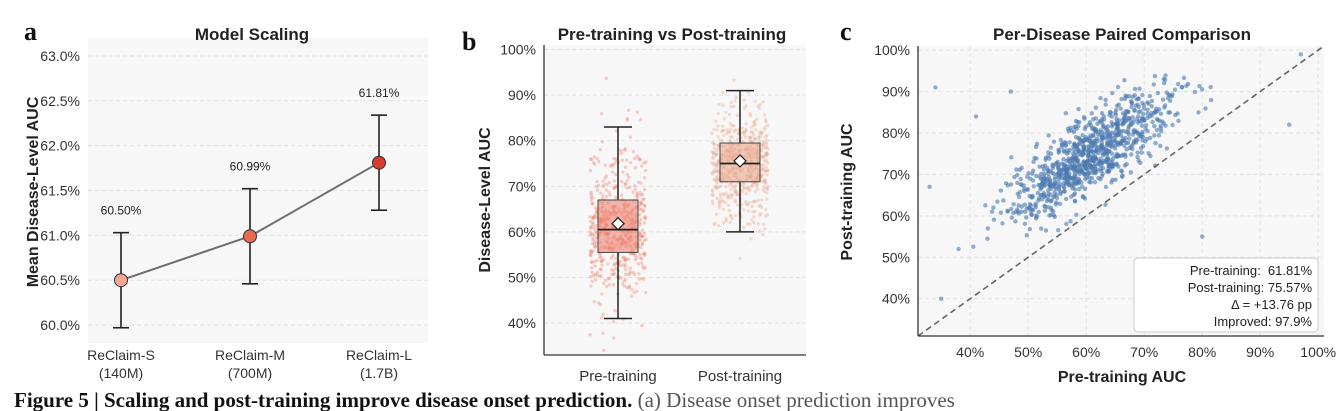  Describe the element at coordinates (848, 192) in the screenshot. I see `y-axis-label-c: Post-training AUC` at that location.